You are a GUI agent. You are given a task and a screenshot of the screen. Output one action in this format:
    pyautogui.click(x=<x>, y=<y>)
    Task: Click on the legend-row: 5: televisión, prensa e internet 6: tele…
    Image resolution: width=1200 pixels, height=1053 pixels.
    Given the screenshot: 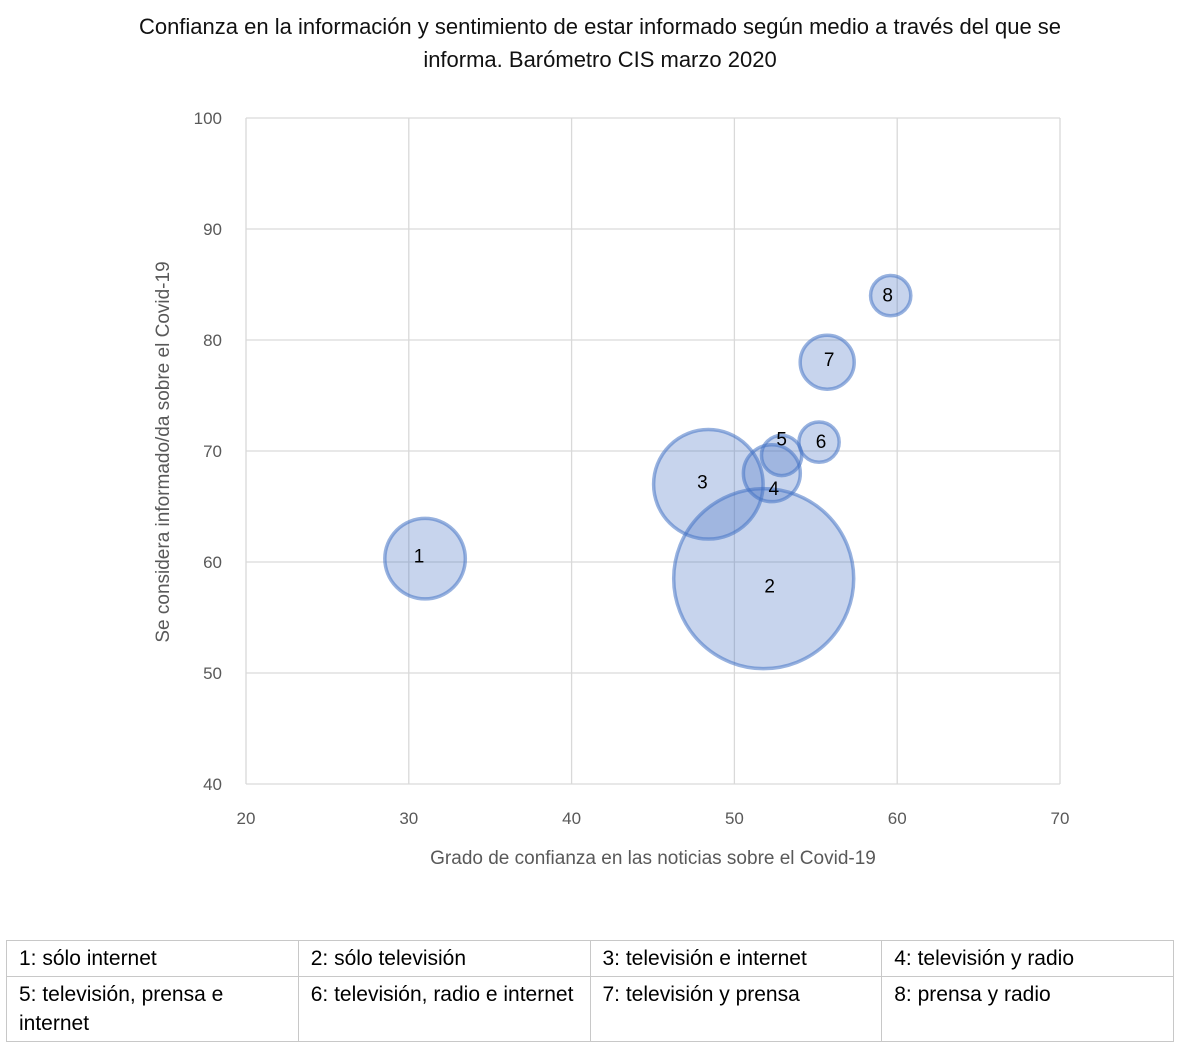 What is the action you would take?
    pyautogui.click(x=590, y=1009)
    